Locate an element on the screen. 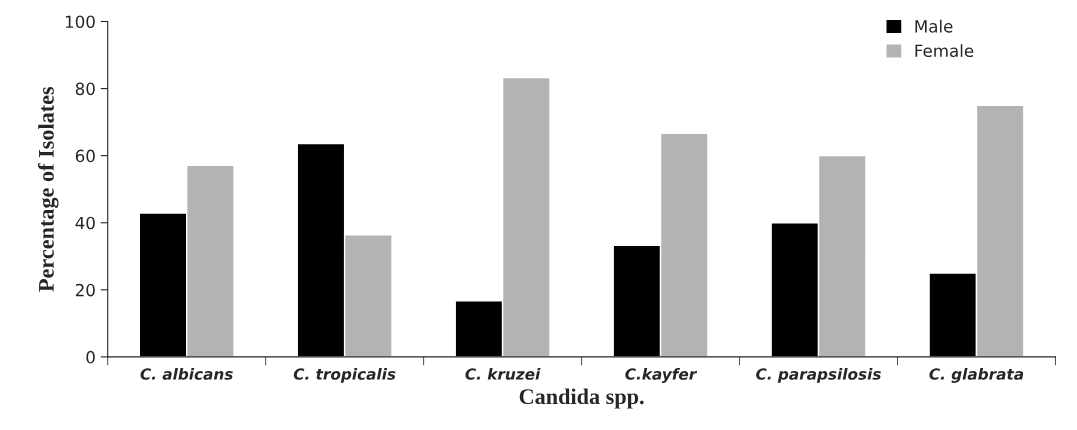  y-axis-title: Percentage of Isolates is located at coordinates (48, 189).